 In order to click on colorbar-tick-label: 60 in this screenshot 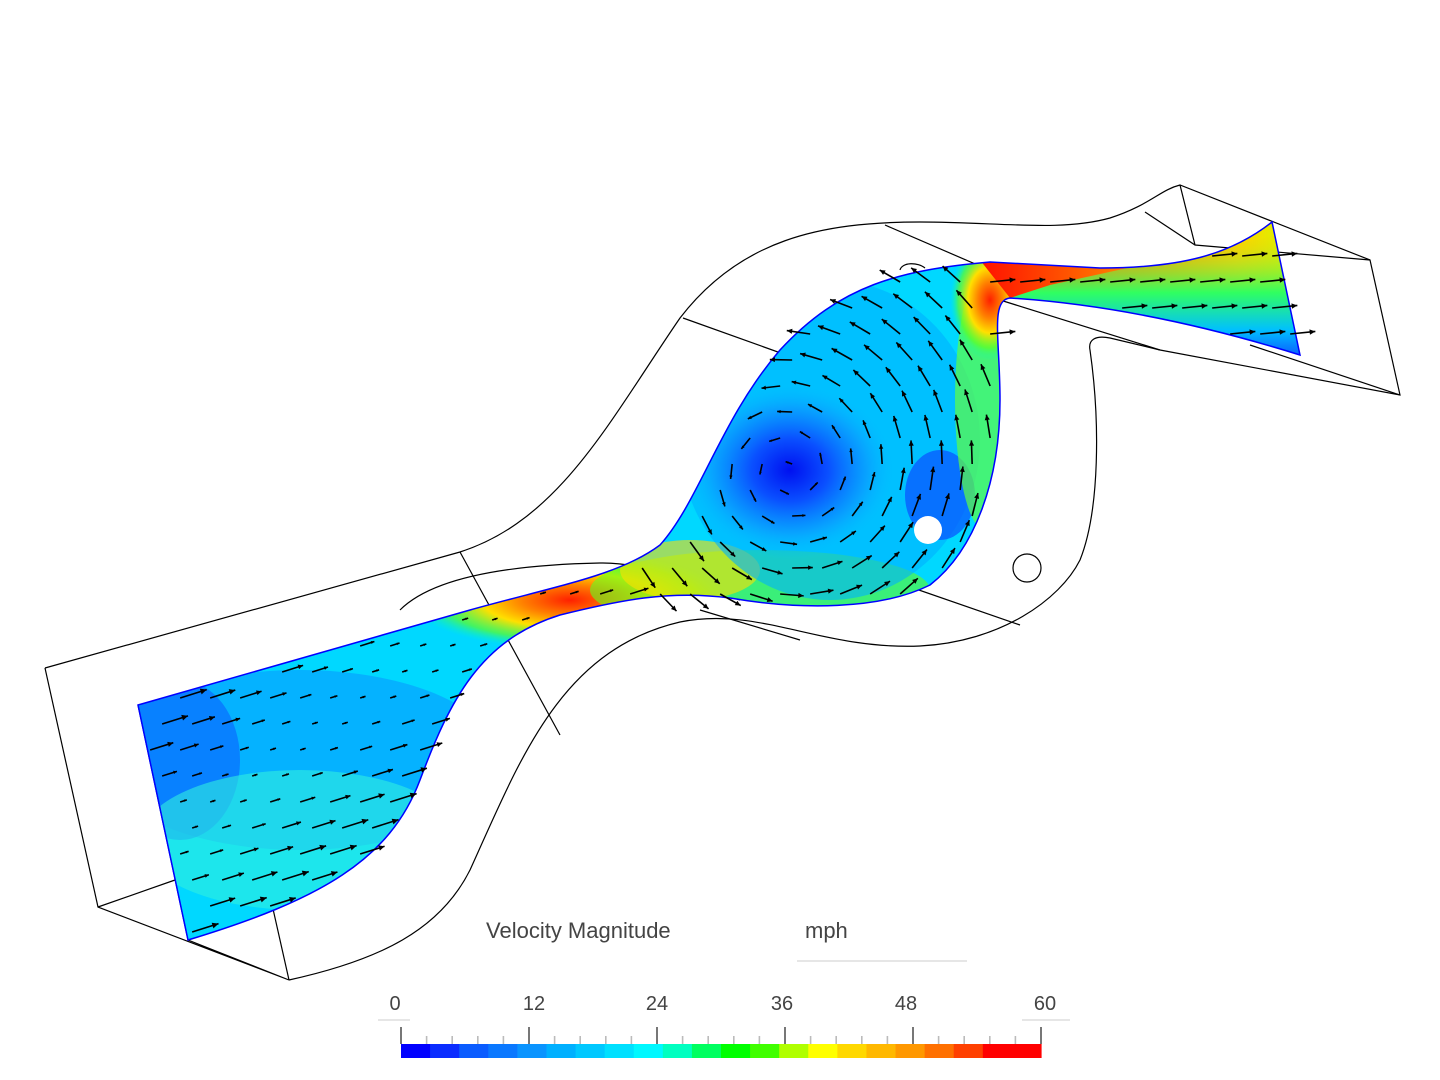, I will do `click(1045, 1004)`.